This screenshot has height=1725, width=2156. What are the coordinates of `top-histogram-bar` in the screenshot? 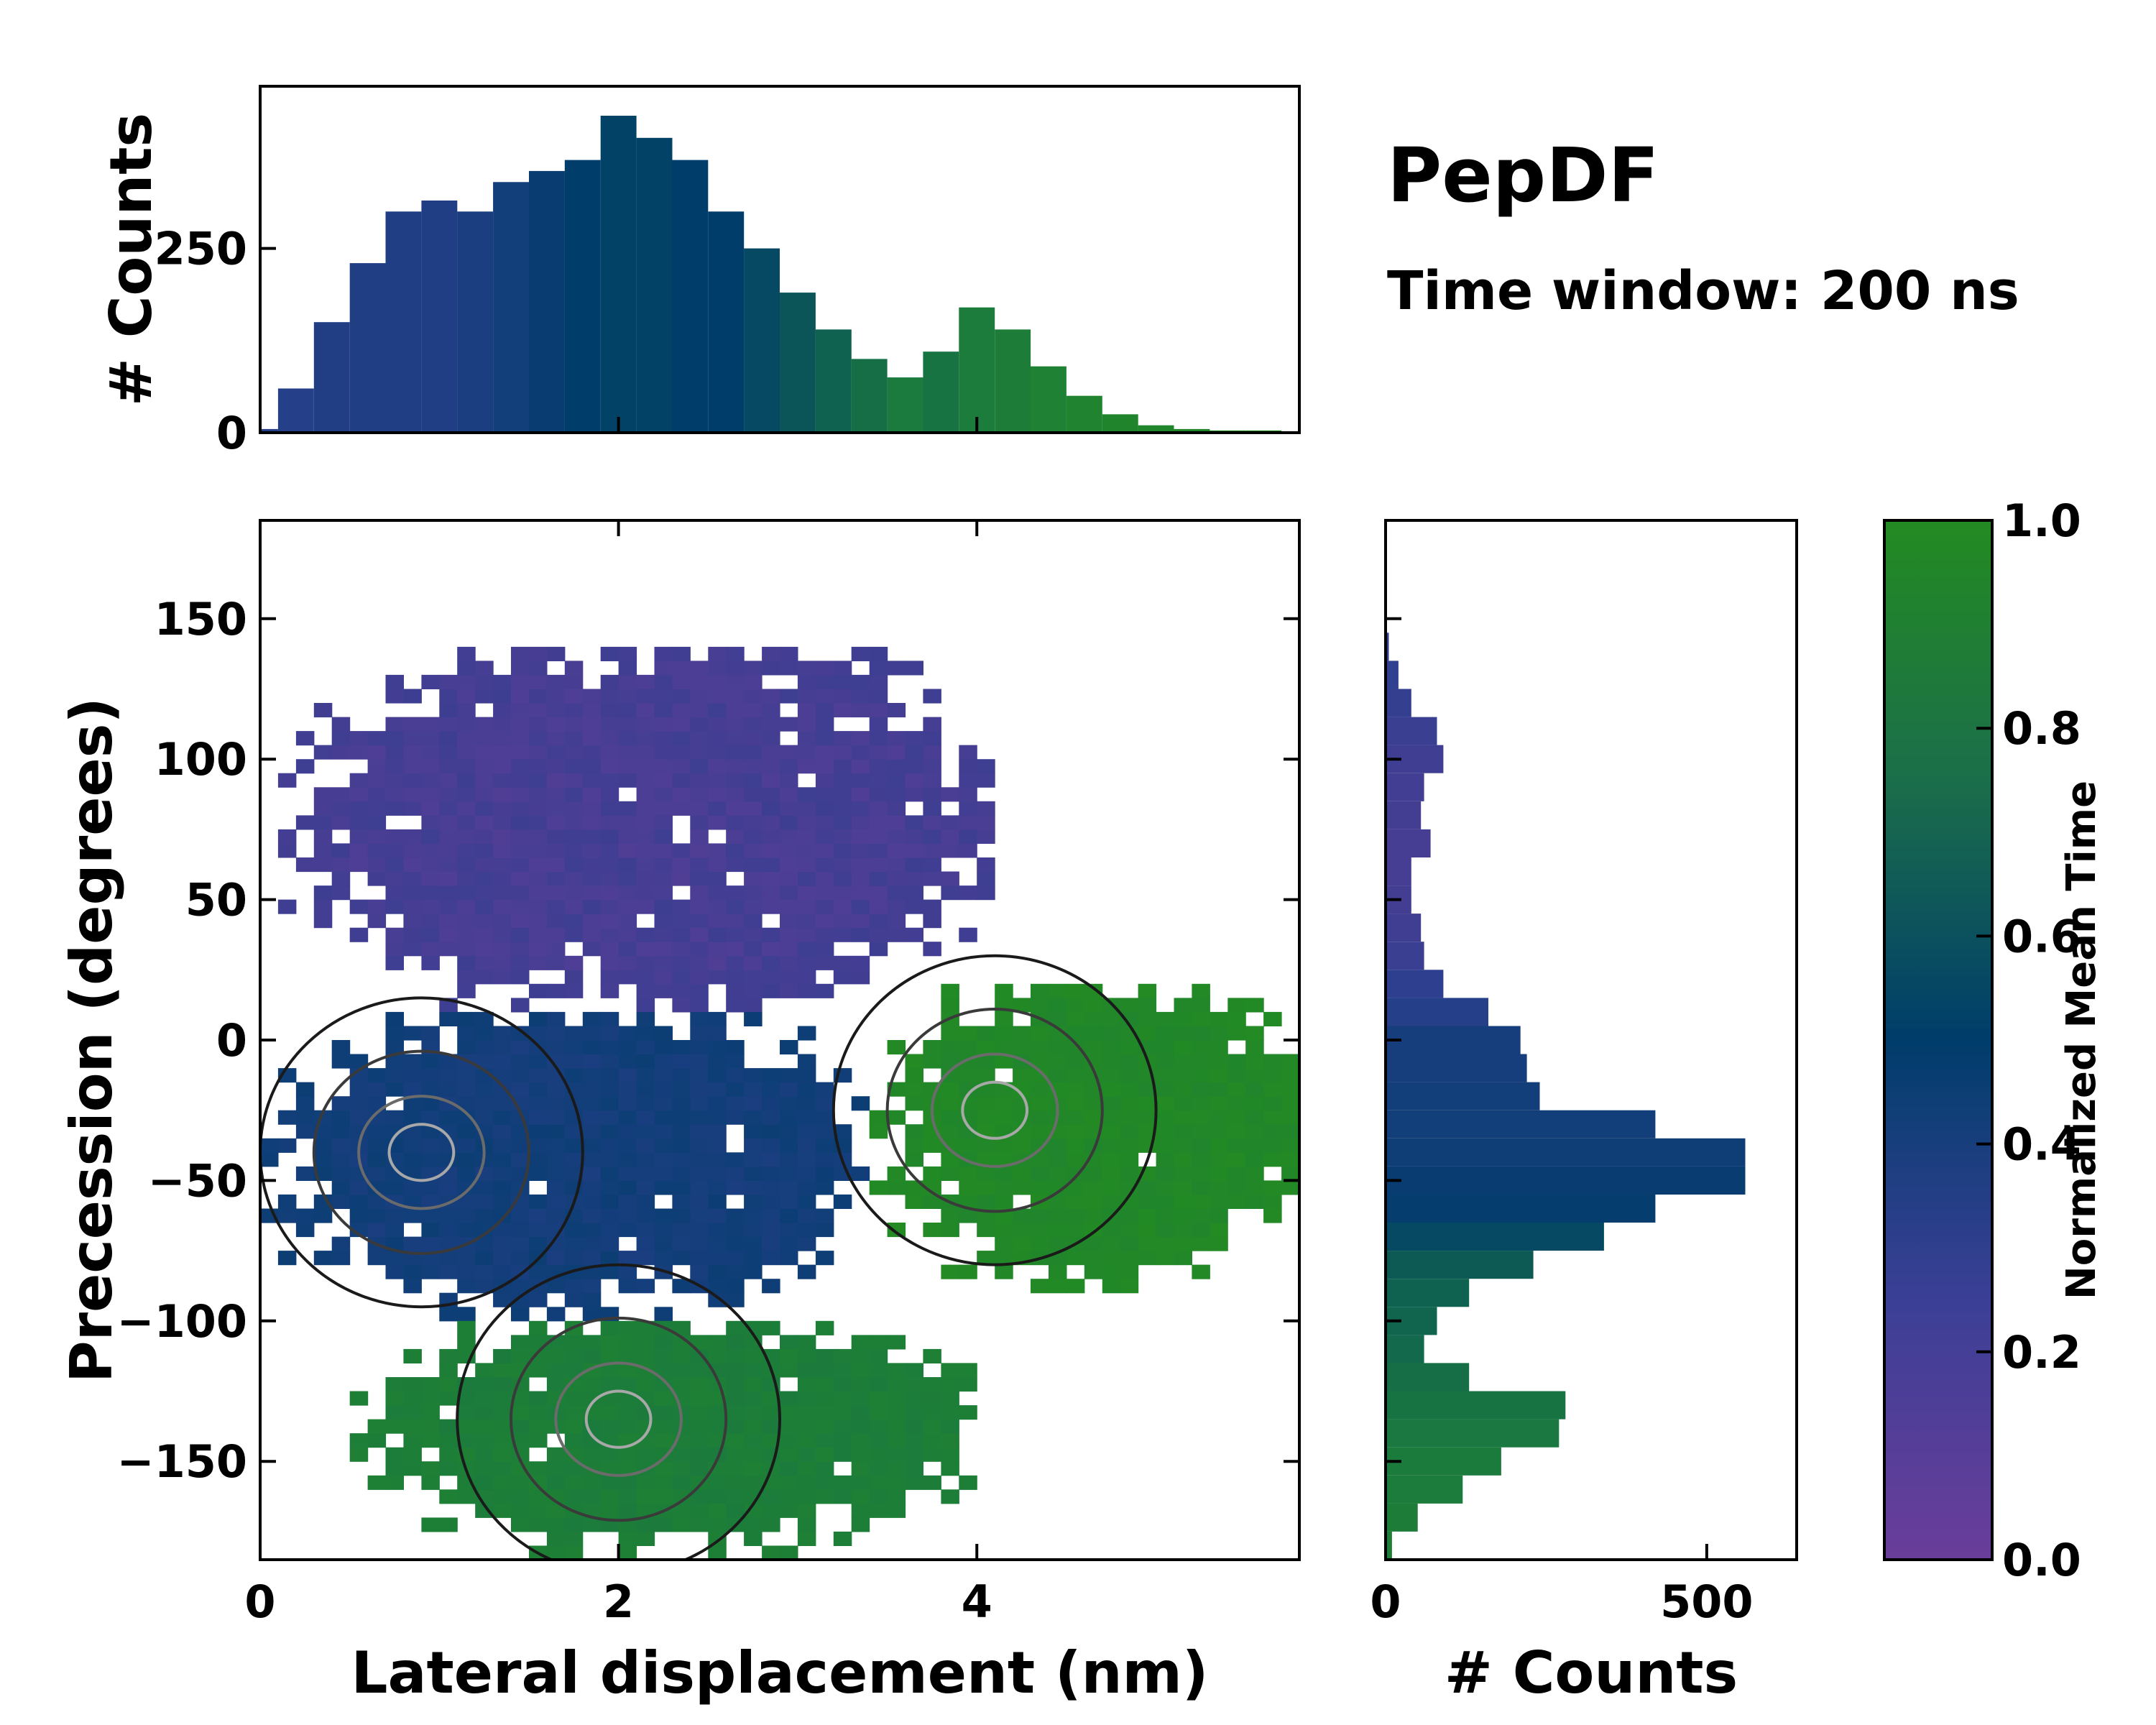 It's located at (1192, 430).